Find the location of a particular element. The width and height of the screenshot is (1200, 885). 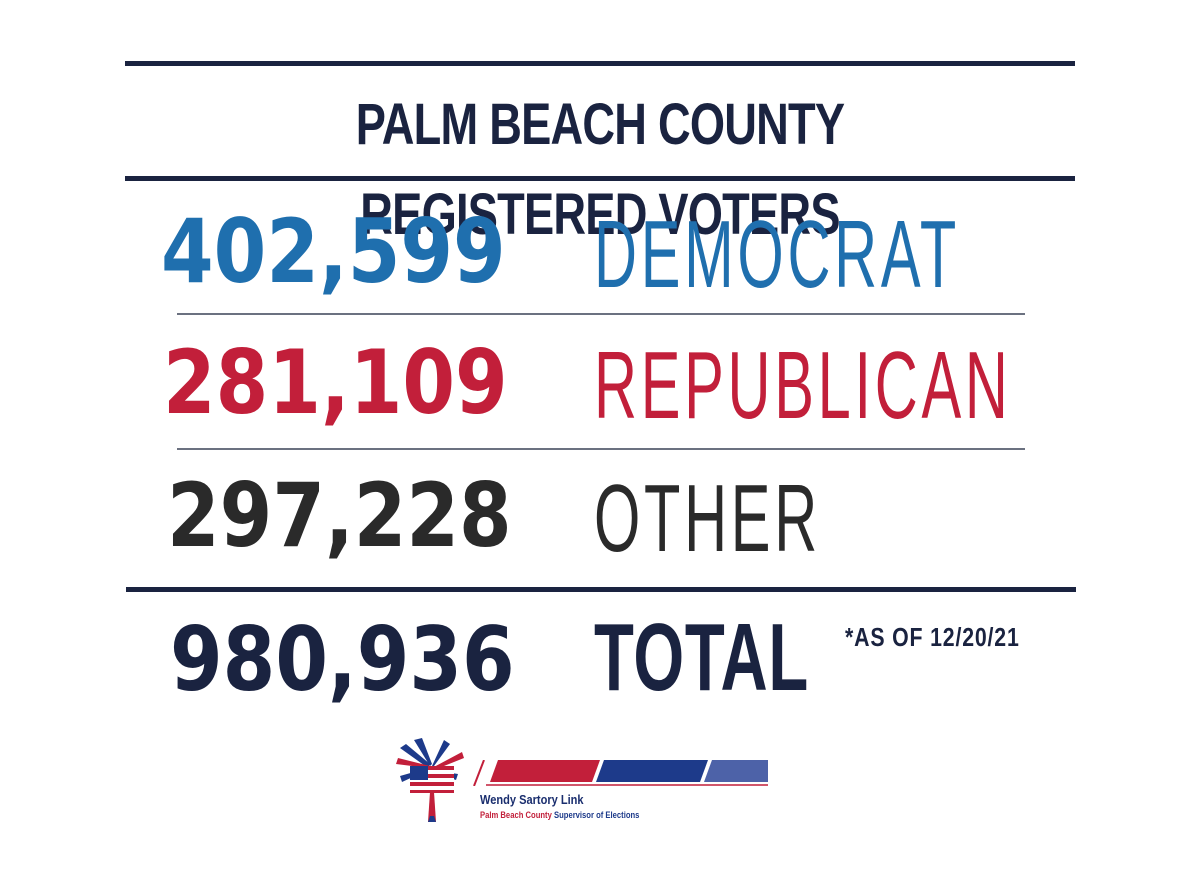

republican-count: 281,109 is located at coordinates (335, 382).